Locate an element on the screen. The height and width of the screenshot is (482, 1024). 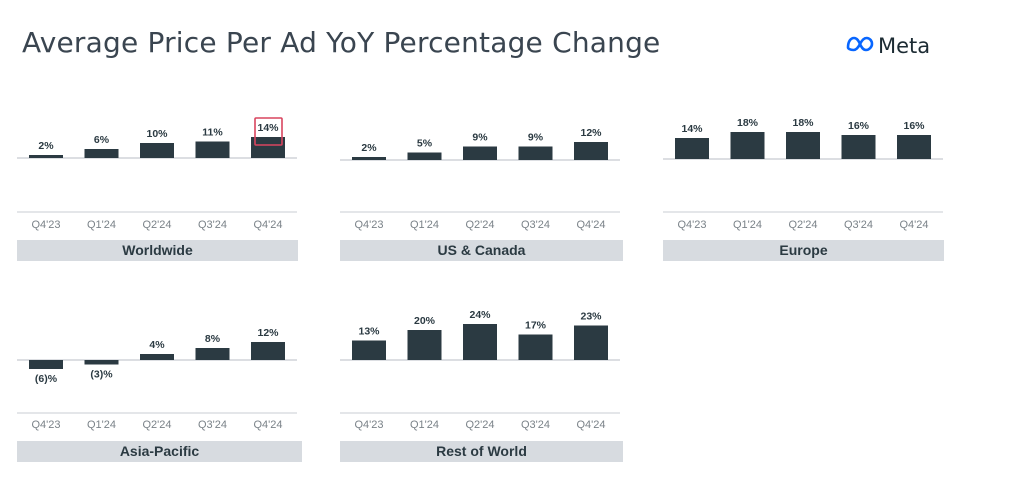
us-canada-tick-label: Q4'23 is located at coordinates (368, 225).